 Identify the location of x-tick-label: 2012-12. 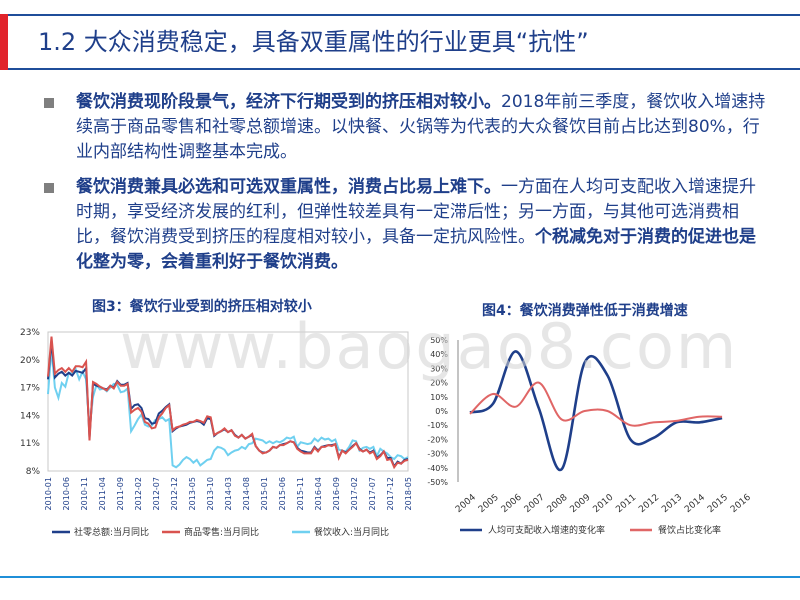
(174, 493).